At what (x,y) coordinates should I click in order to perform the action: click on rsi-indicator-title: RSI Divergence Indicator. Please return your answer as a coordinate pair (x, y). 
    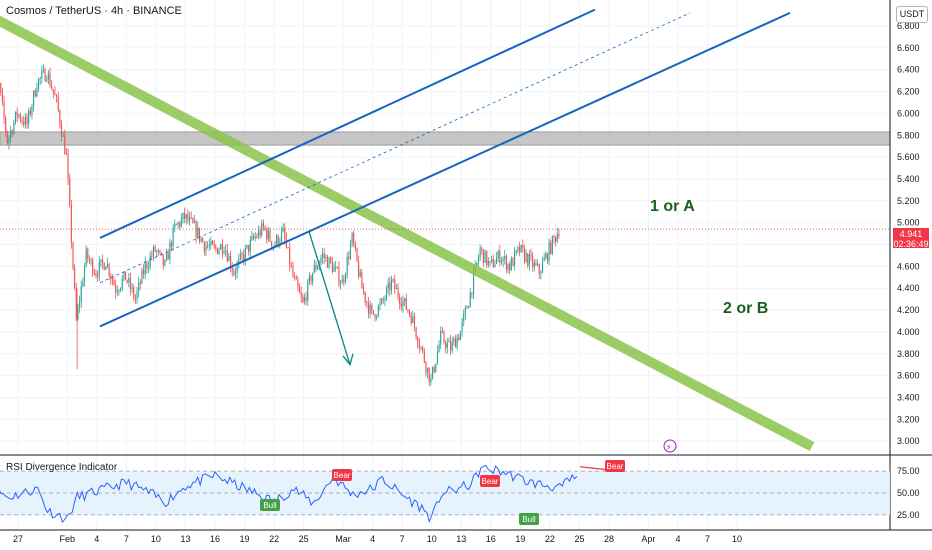
    Looking at the image, I should click on (62, 467).